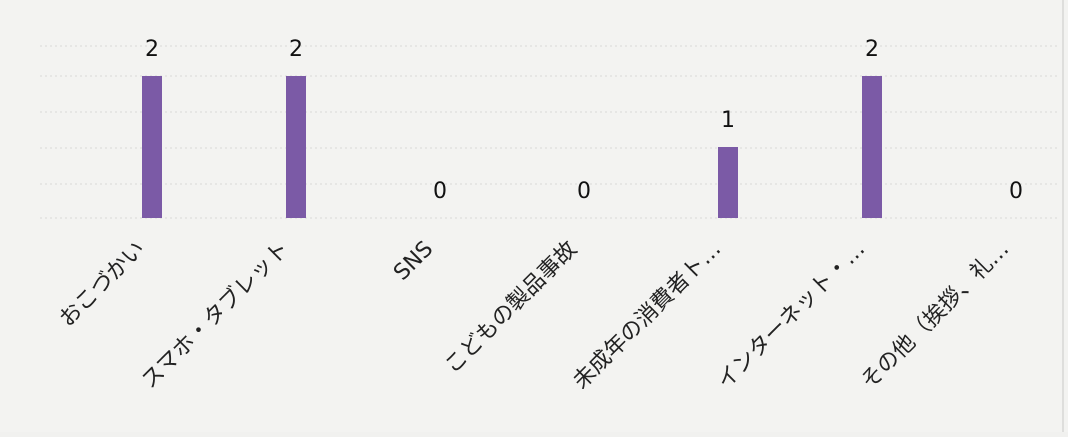  Describe the element at coordinates (728, 120) in the screenshot. I see `data-label: 1` at that location.